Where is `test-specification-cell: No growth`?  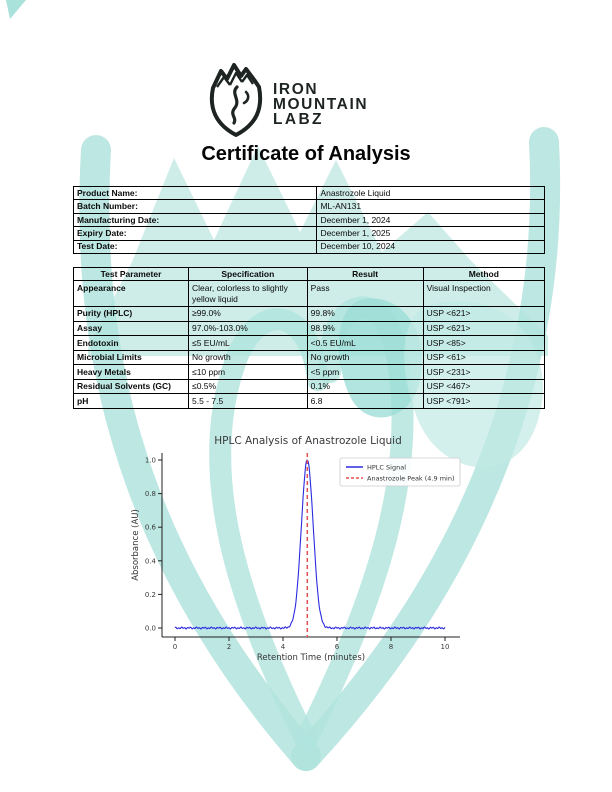
test-specification-cell: No growth is located at coordinates (248, 357).